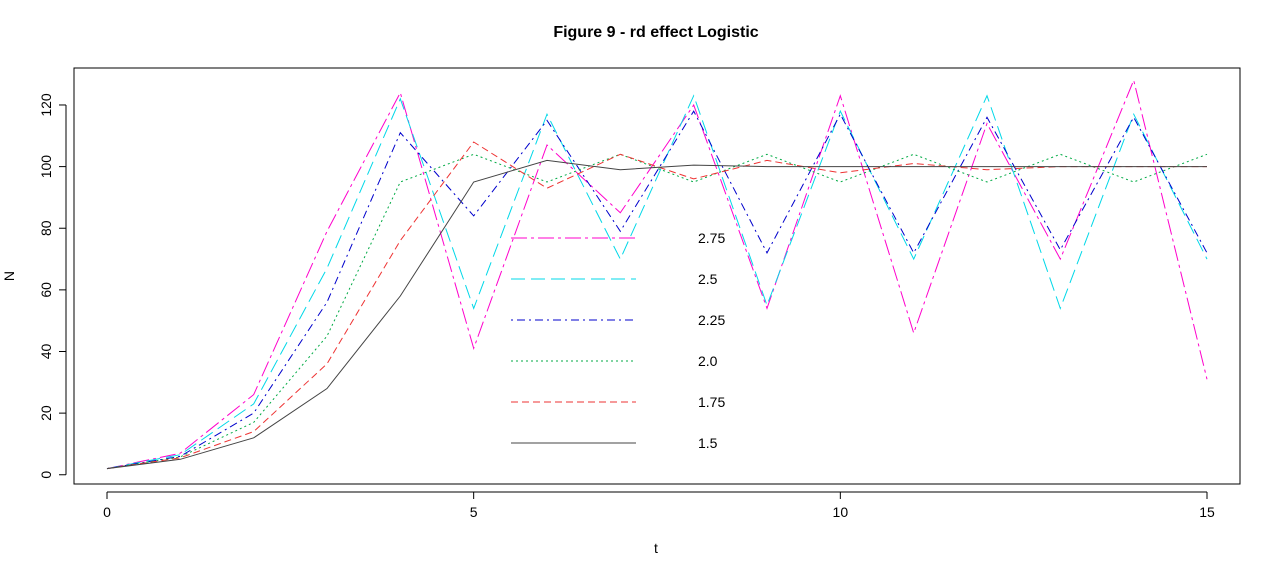 The width and height of the screenshot is (1279, 576). Describe the element at coordinates (841, 512) in the screenshot. I see `x-tick-label: 10` at that location.